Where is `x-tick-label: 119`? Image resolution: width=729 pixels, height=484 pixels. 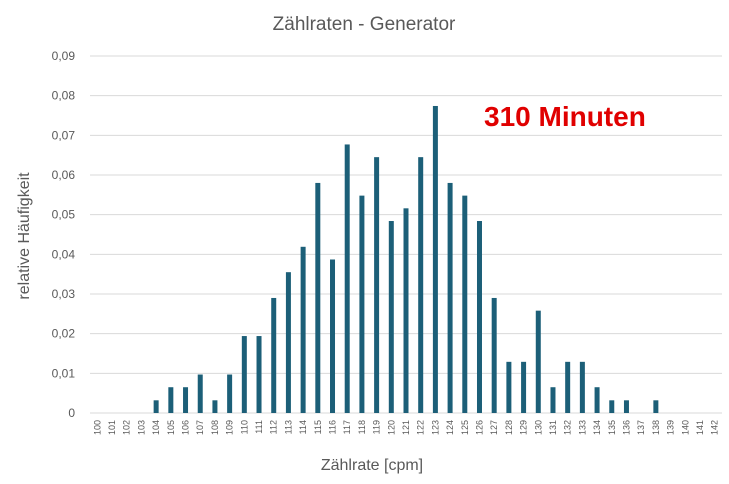
x-tick-label: 119 is located at coordinates (377, 427).